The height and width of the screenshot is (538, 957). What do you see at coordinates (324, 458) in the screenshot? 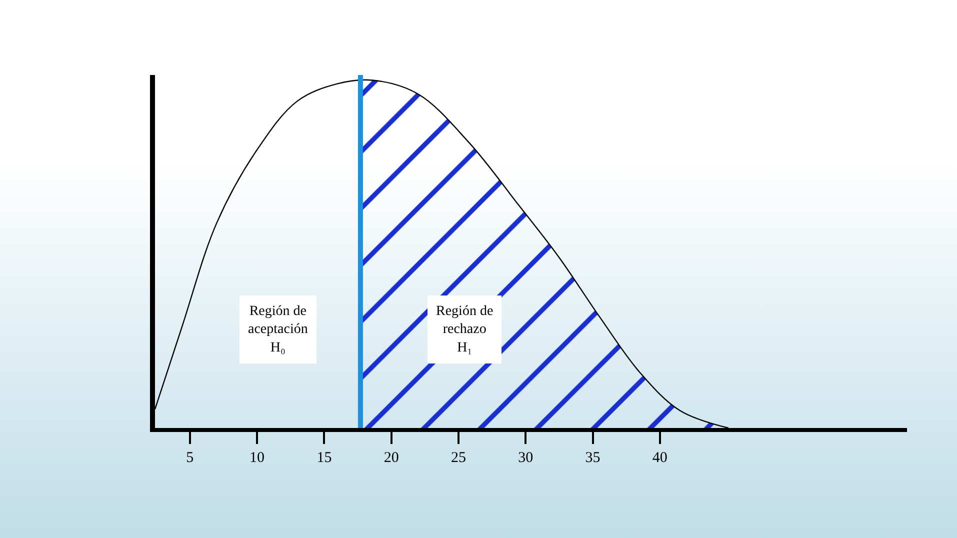
I see `x-tick-label: 15` at bounding box center [324, 458].